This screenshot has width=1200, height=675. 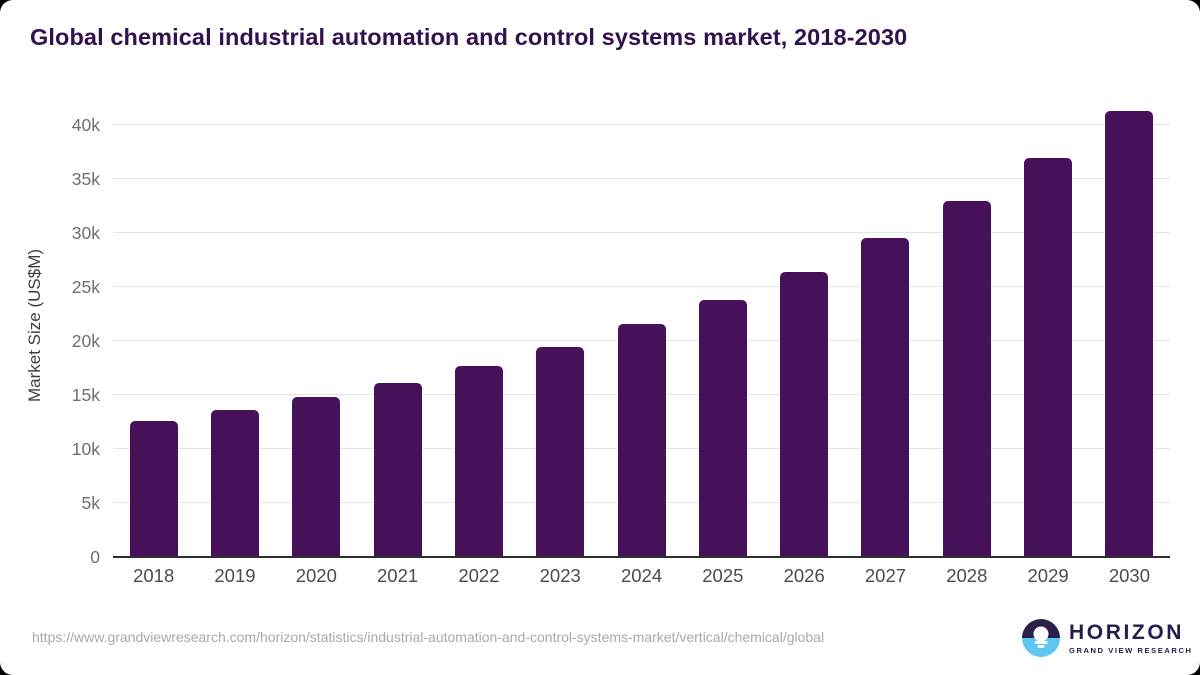 I want to click on x-tick-2025: 2025, so click(x=723, y=575).